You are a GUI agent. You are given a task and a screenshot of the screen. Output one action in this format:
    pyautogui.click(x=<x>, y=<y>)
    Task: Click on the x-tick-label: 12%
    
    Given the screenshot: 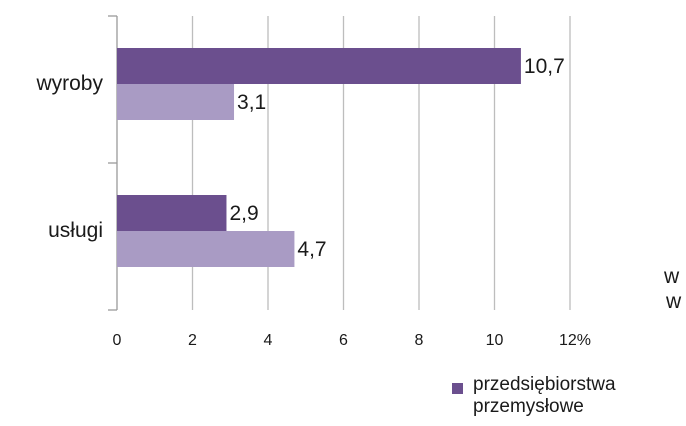 What is the action you would take?
    pyautogui.click(x=575, y=340)
    